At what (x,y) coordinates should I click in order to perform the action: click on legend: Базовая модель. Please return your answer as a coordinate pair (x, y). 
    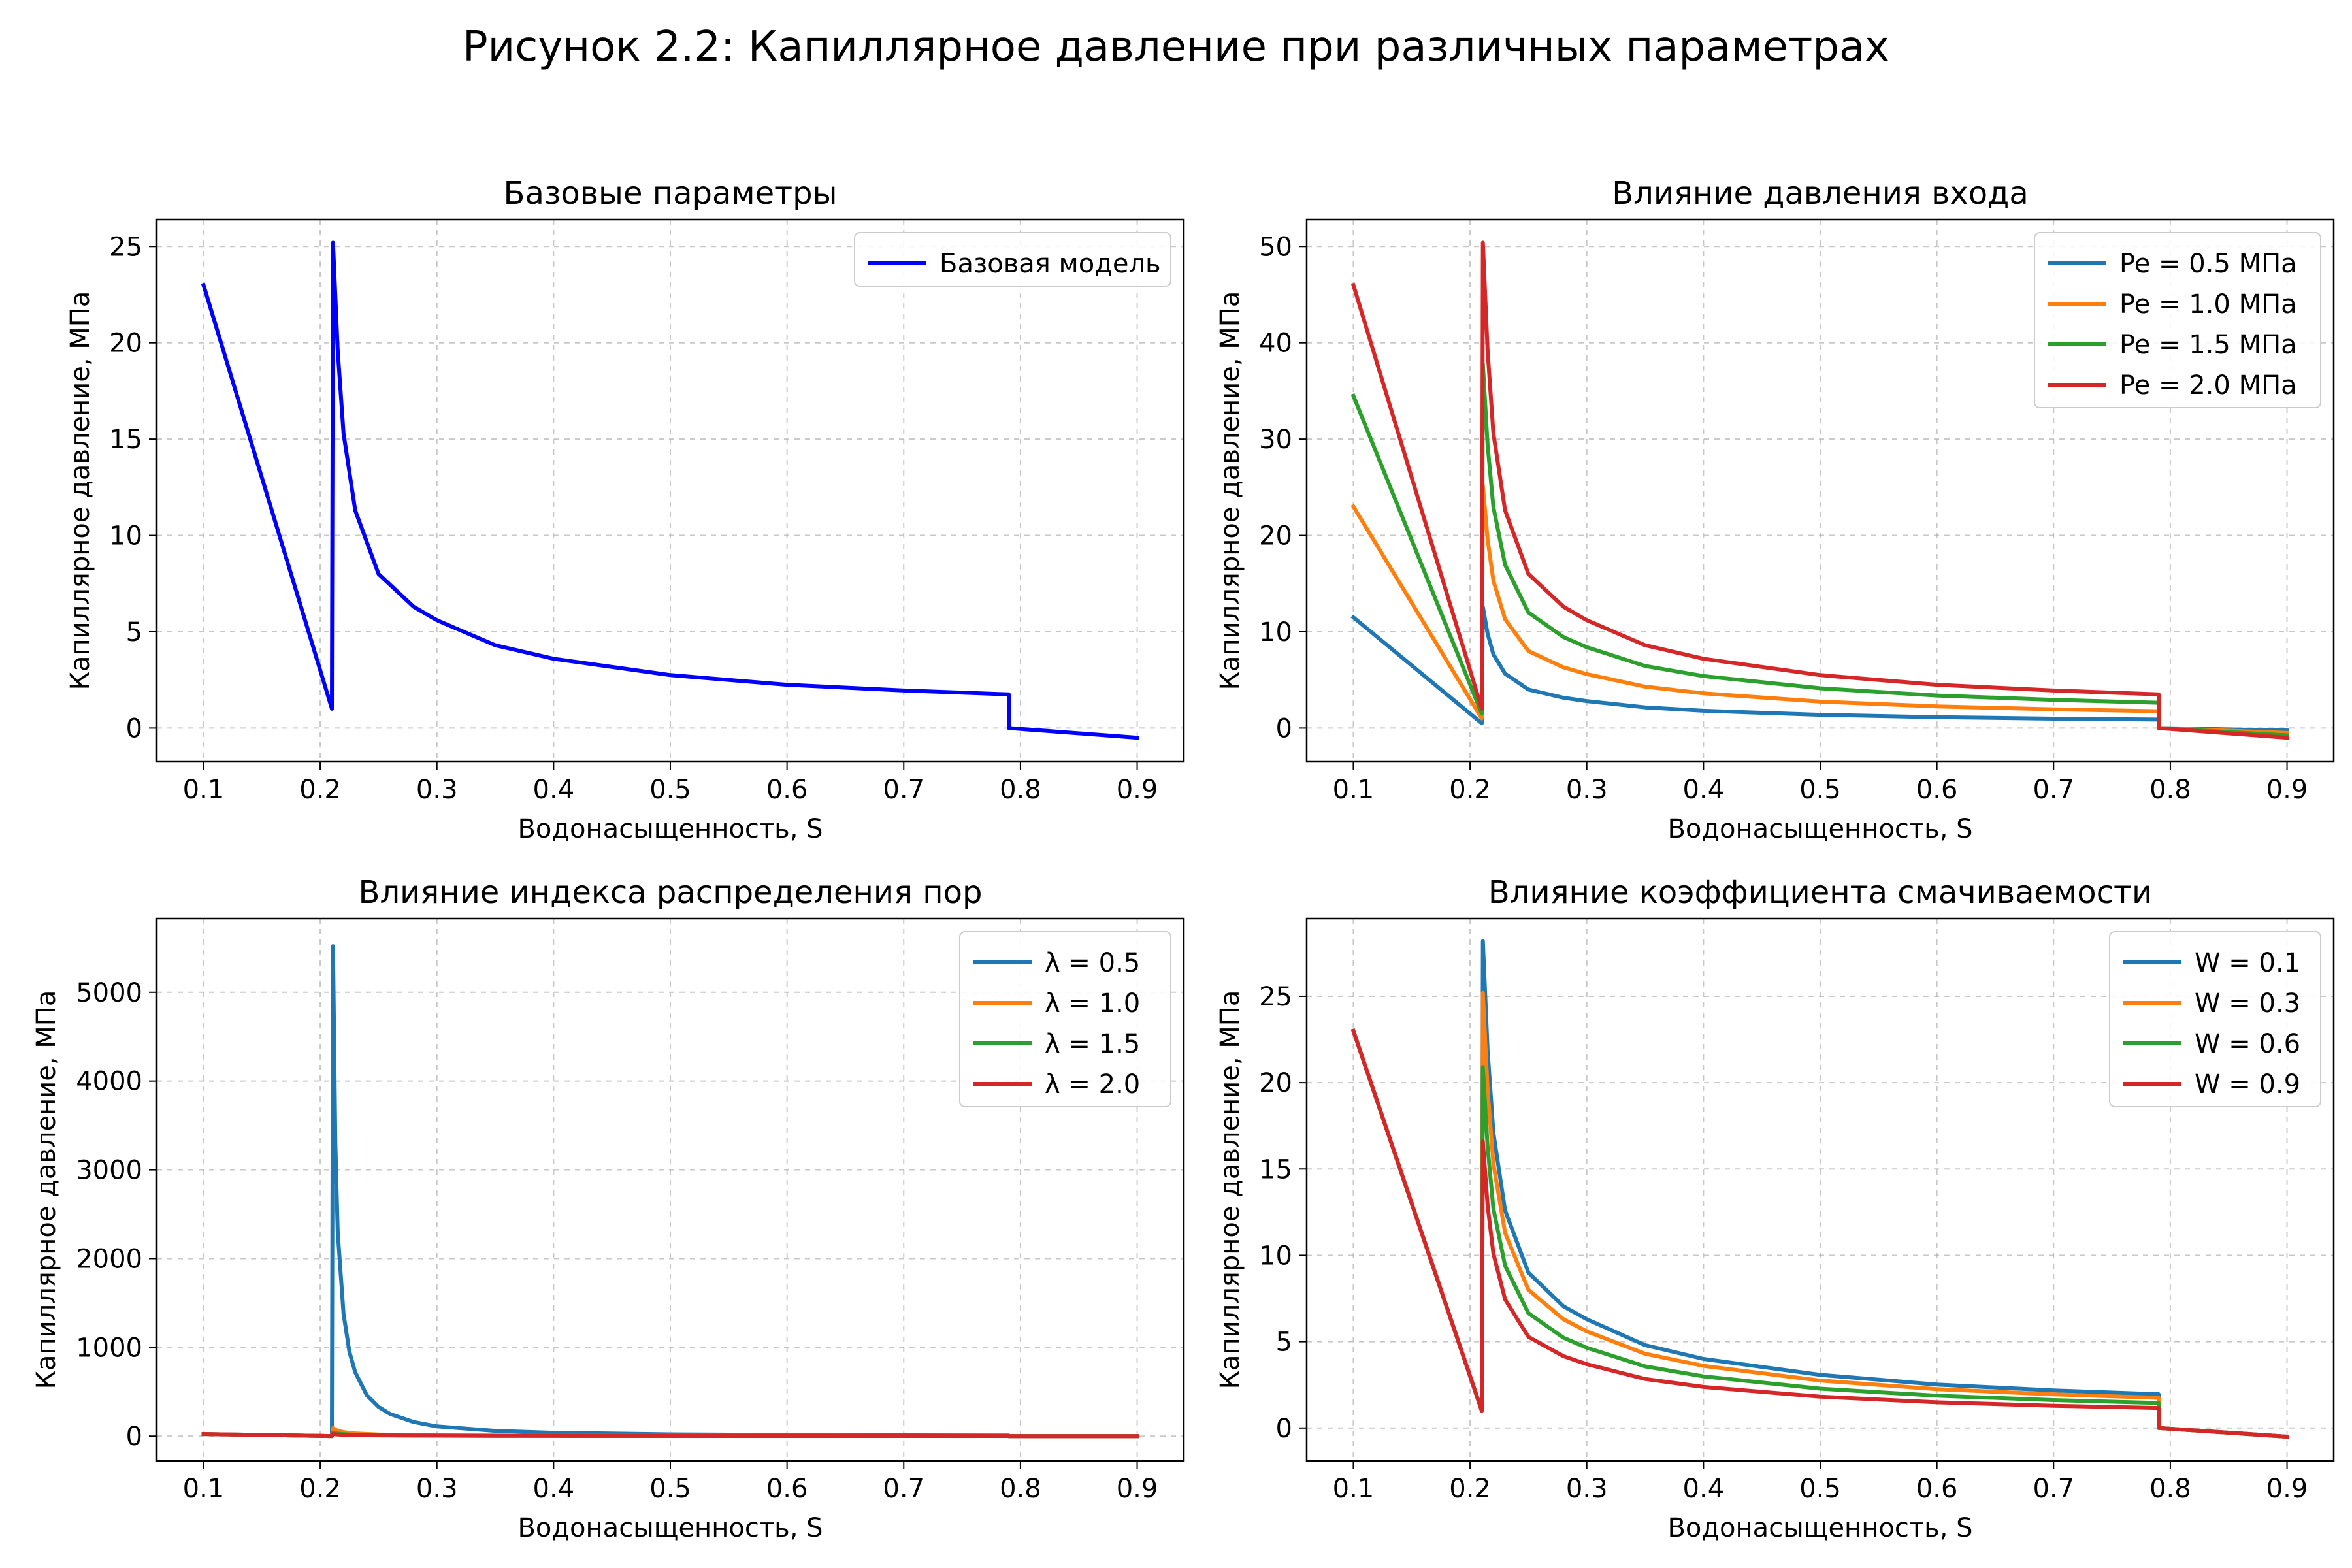
    Looking at the image, I should click on (1012, 259).